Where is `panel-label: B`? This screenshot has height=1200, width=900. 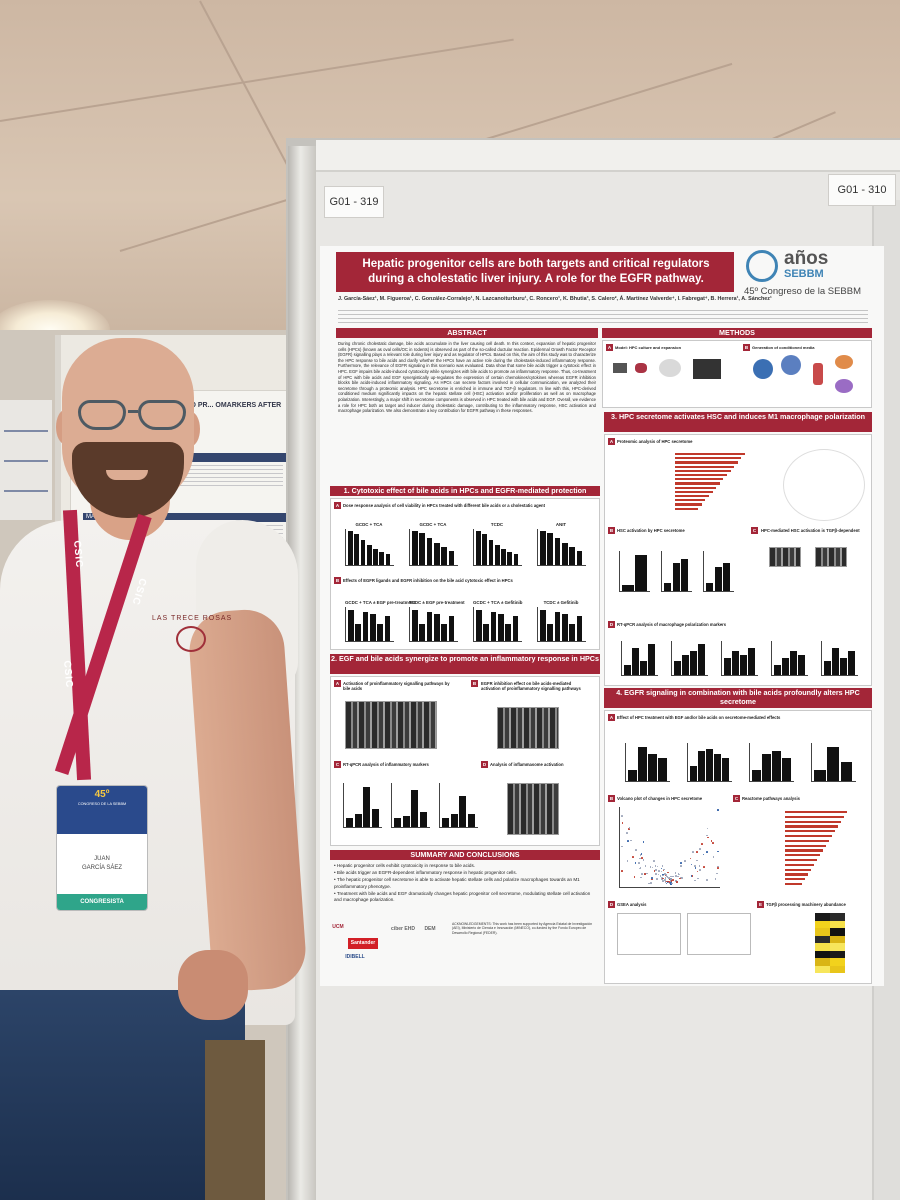
panel-label: B is located at coordinates (611, 798).